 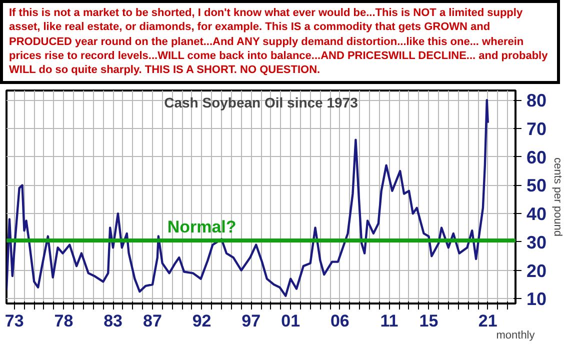 I want to click on x-tick-label: 06, so click(x=340, y=321).